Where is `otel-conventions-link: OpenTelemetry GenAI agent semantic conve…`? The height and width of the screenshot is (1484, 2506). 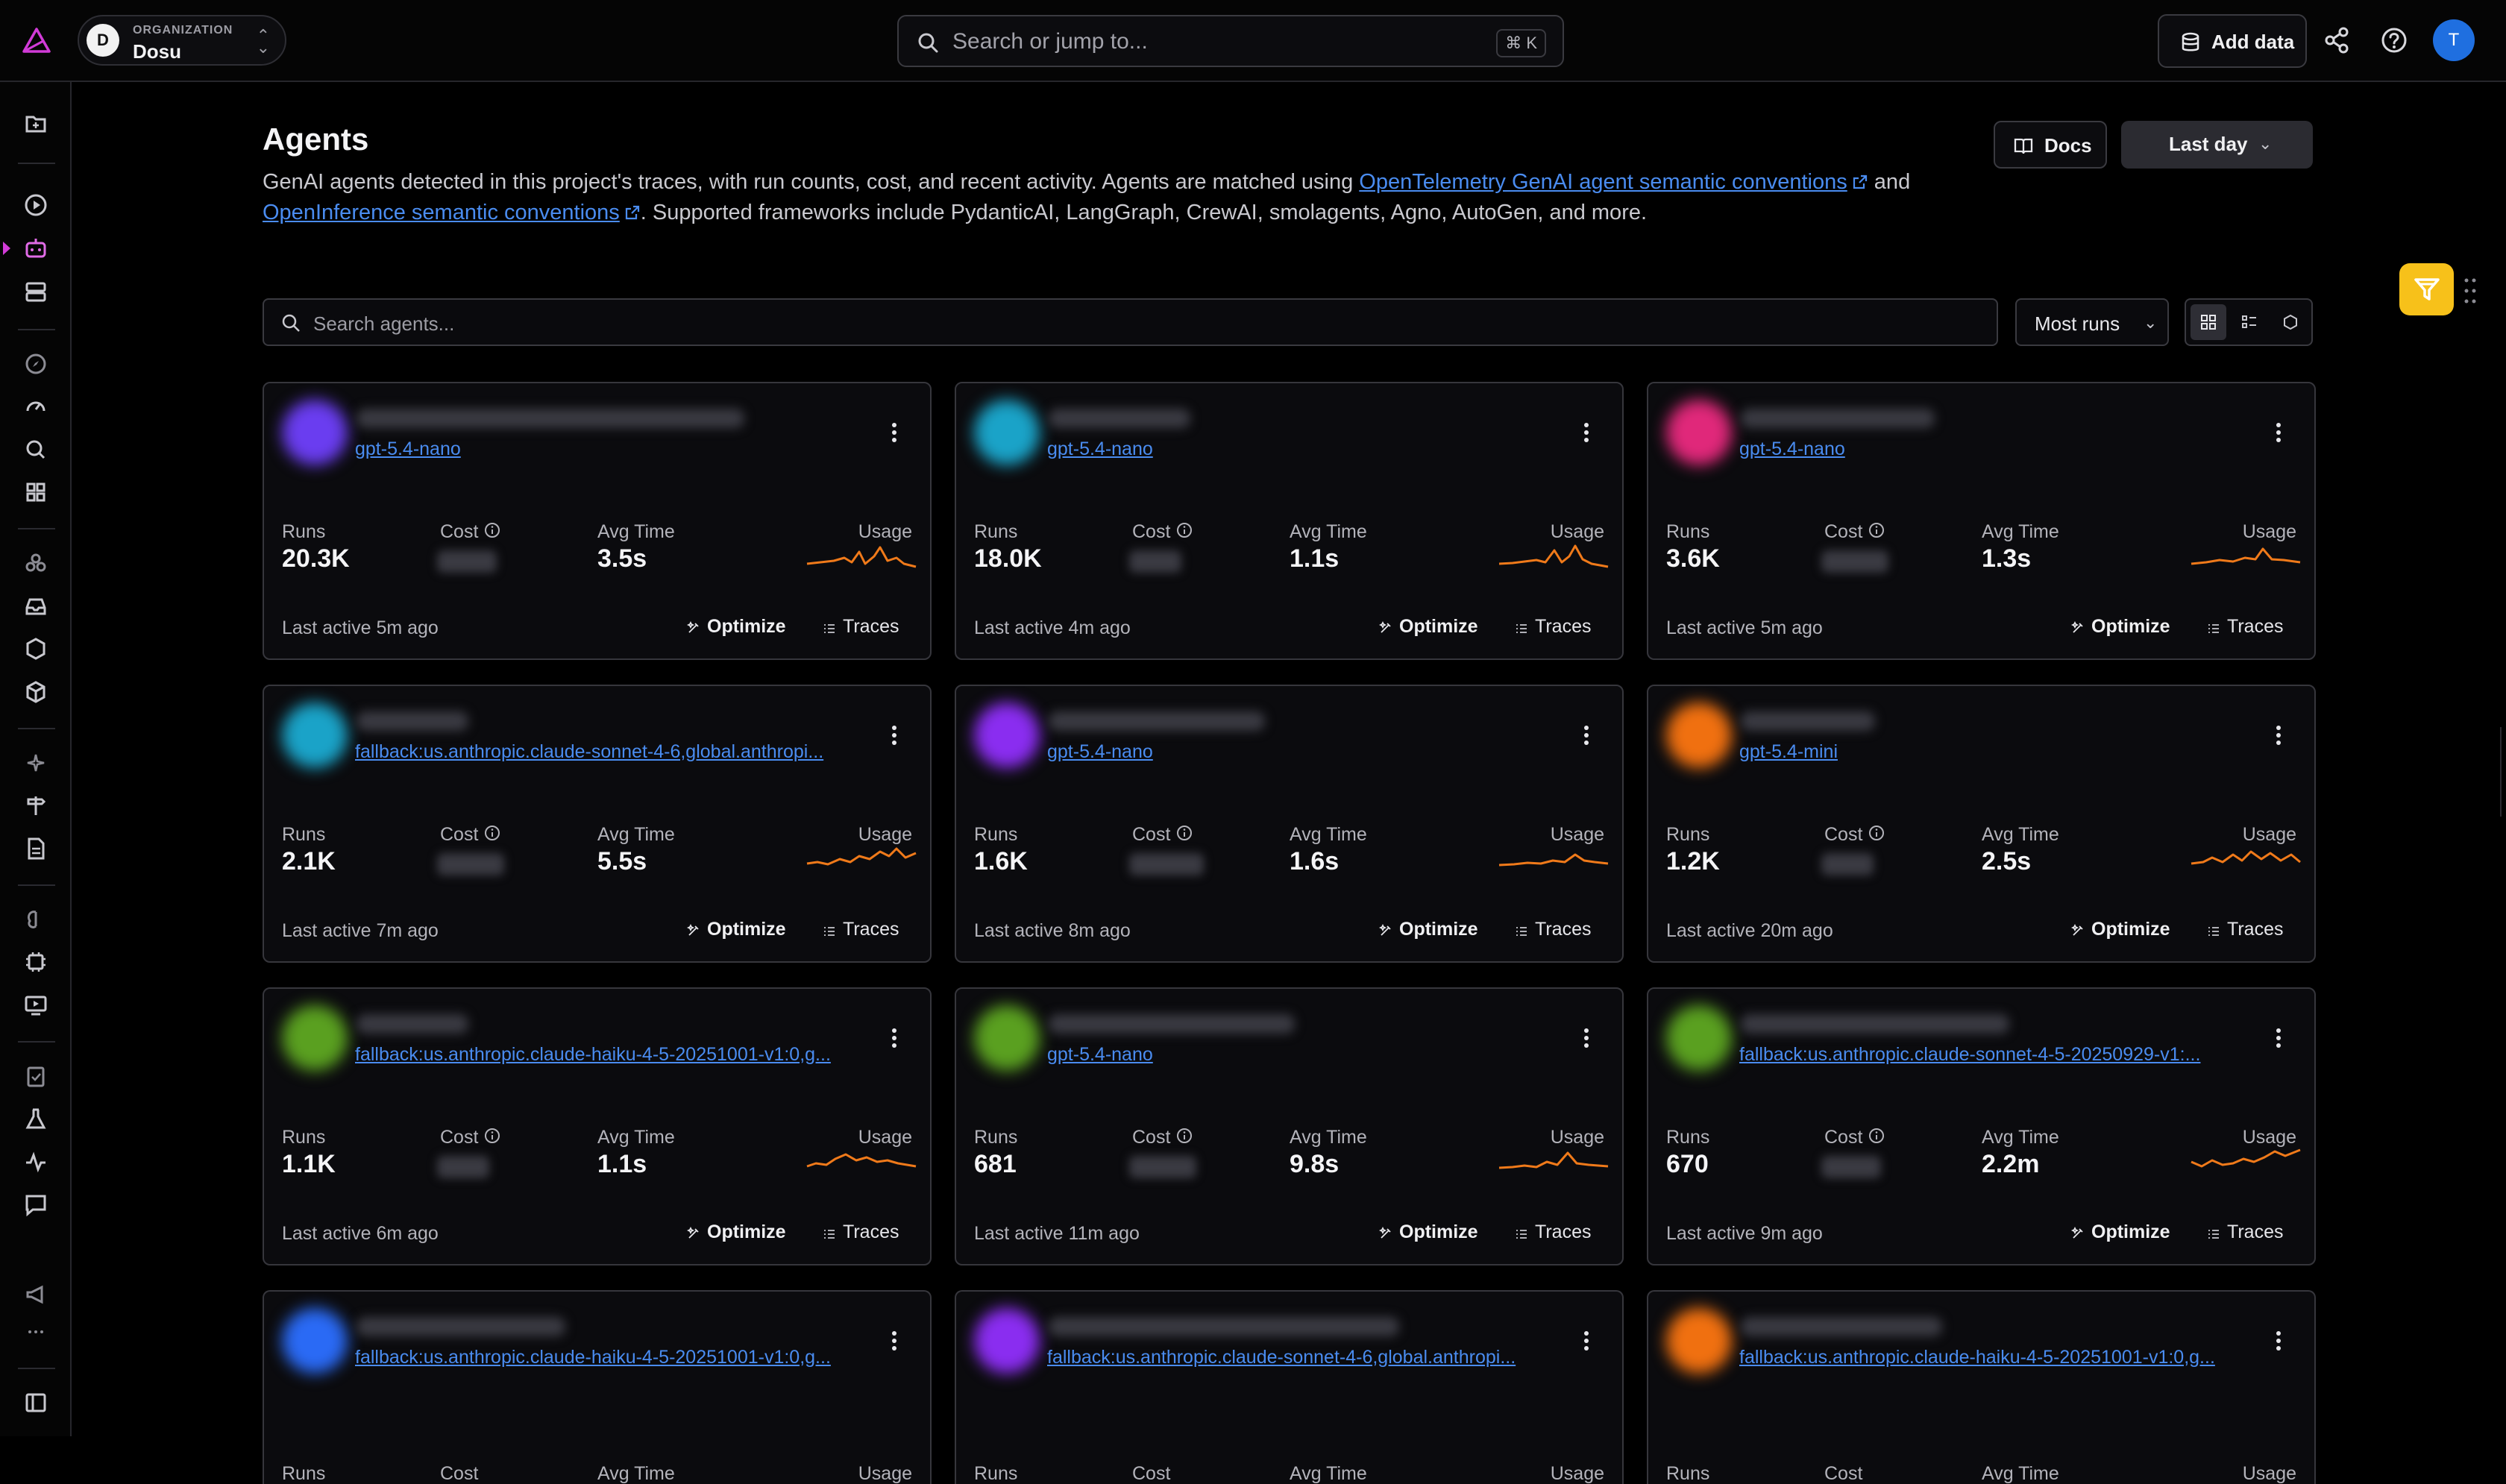 otel-conventions-link: OpenTelemetry GenAI agent semantic conve… is located at coordinates (1603, 182).